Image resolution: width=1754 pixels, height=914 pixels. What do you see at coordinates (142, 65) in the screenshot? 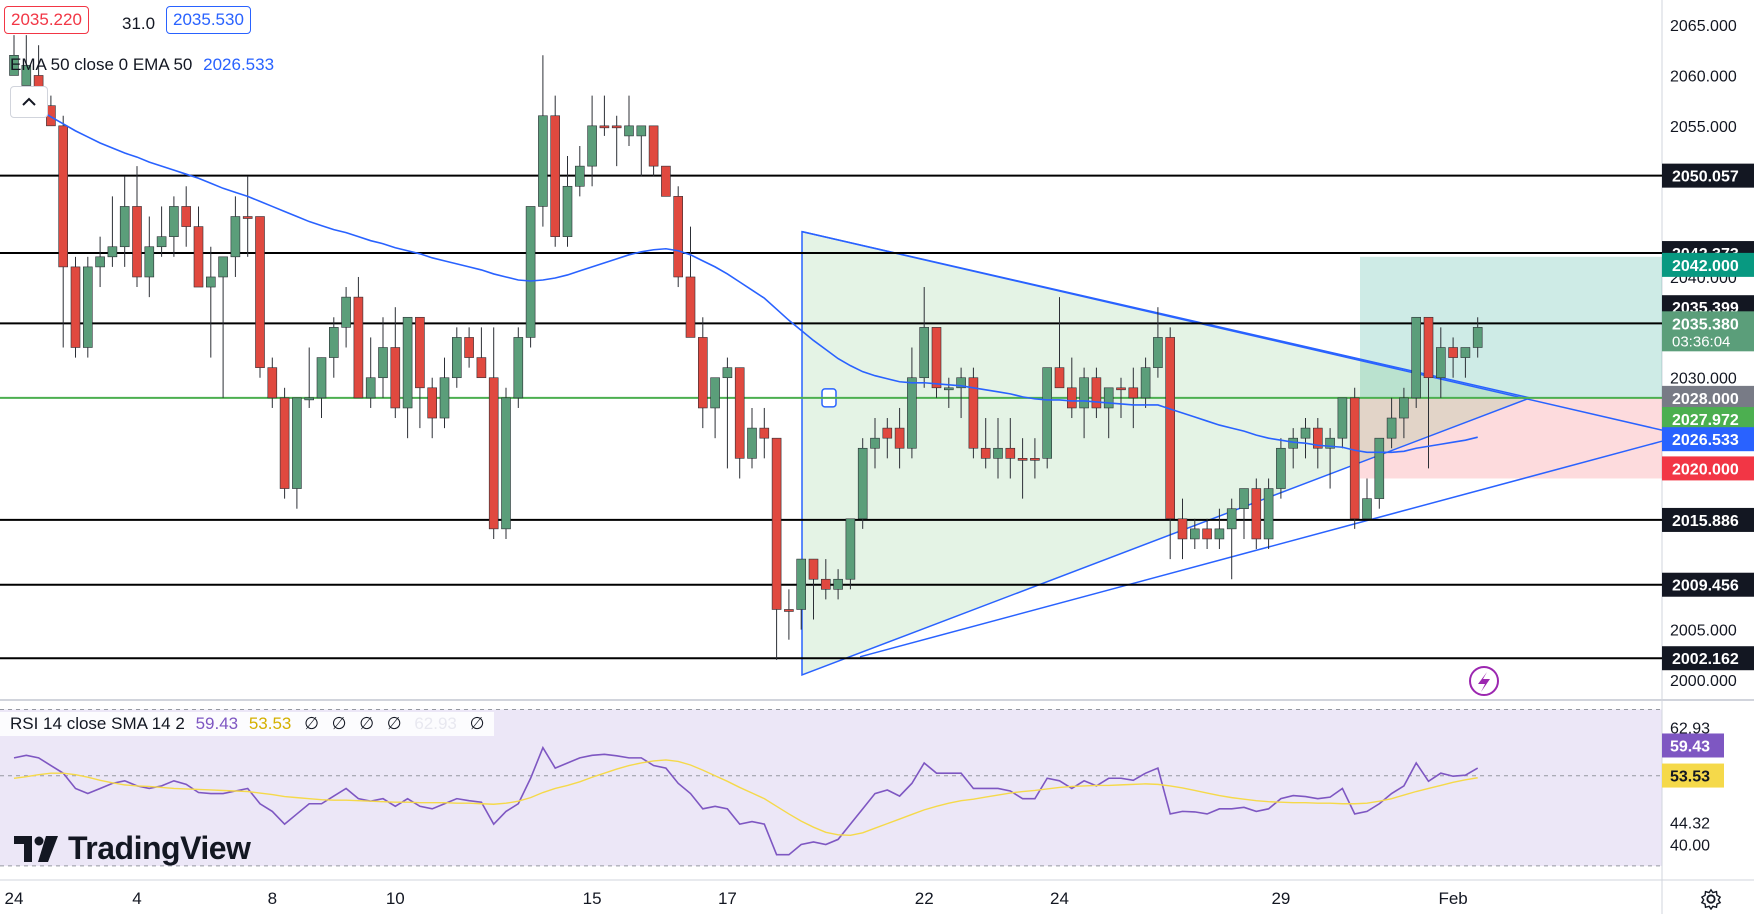
I see `ema-legend: EMA 50 close 0 EMA 50 2026.533` at bounding box center [142, 65].